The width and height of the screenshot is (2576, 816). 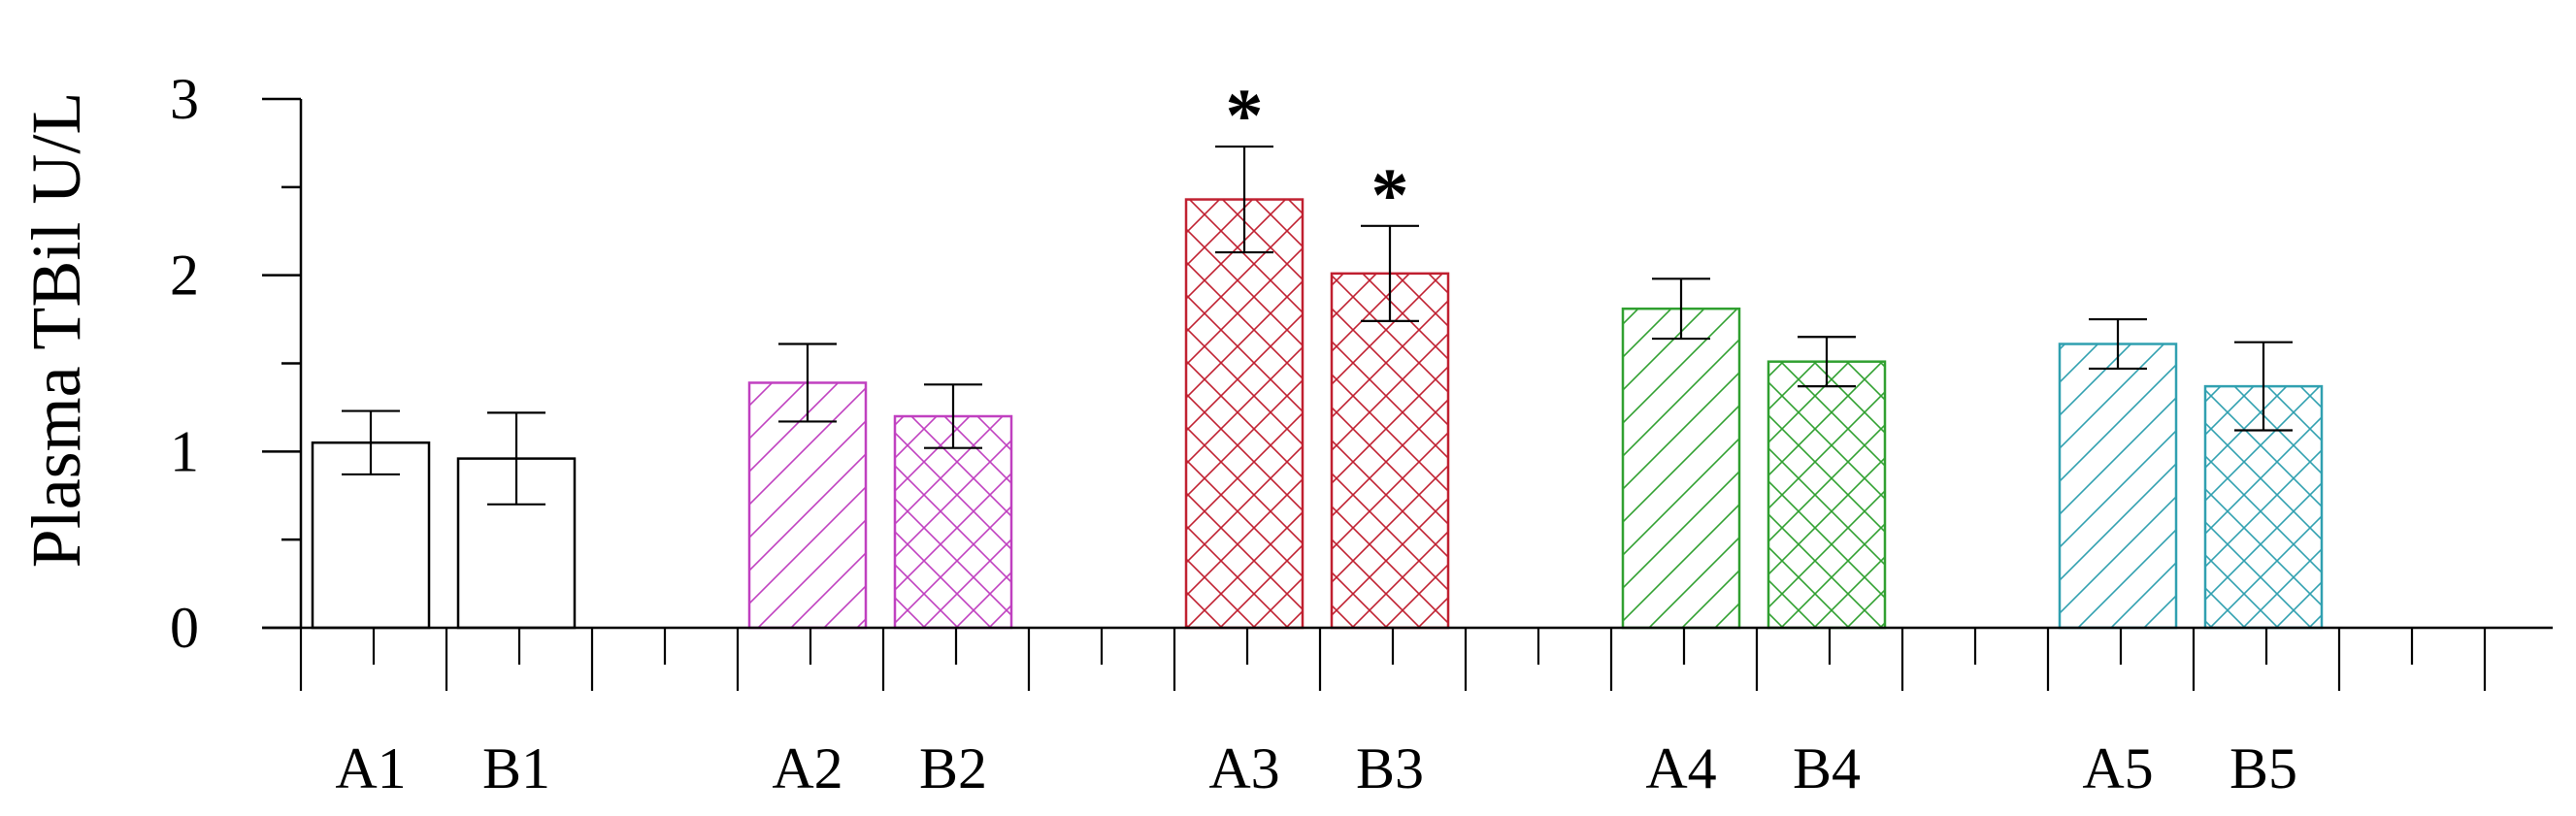 What do you see at coordinates (1390, 451) in the screenshot?
I see `bar-b3` at bounding box center [1390, 451].